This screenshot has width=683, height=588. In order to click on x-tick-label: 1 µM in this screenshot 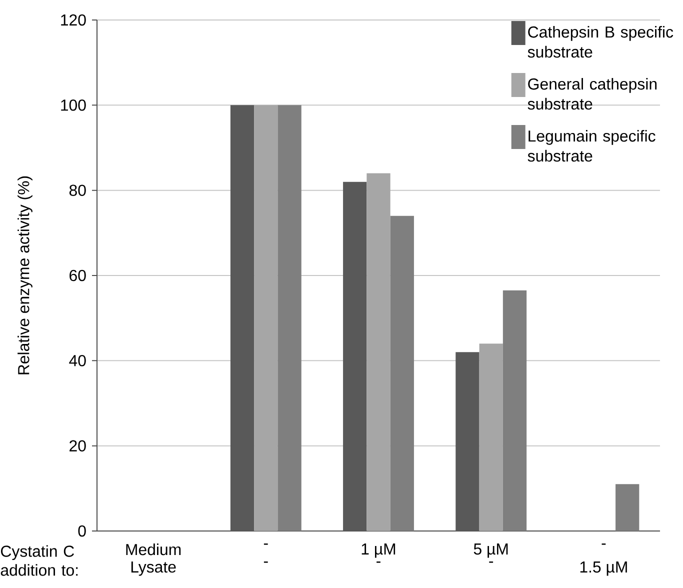, I will do `click(379, 551)`.